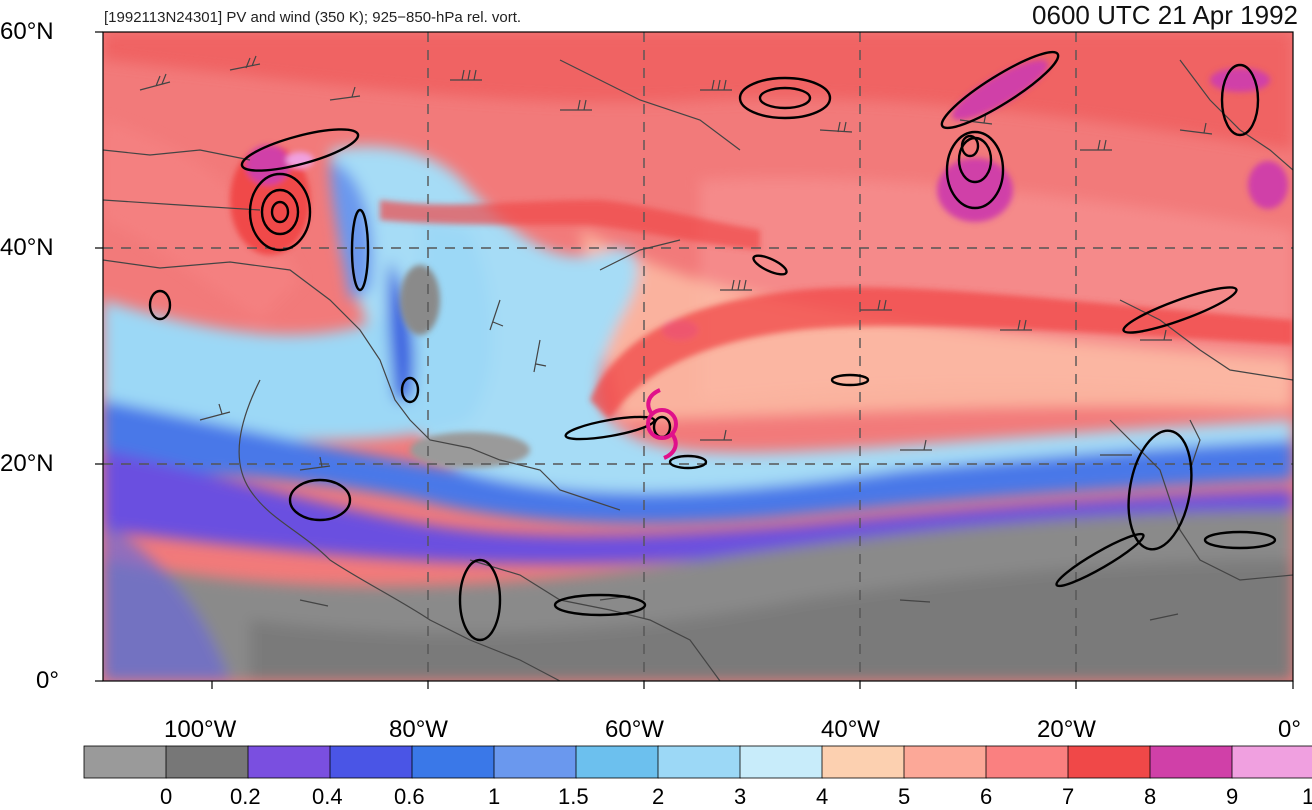  I want to click on lon-label-100w: 100°W, so click(200, 729).